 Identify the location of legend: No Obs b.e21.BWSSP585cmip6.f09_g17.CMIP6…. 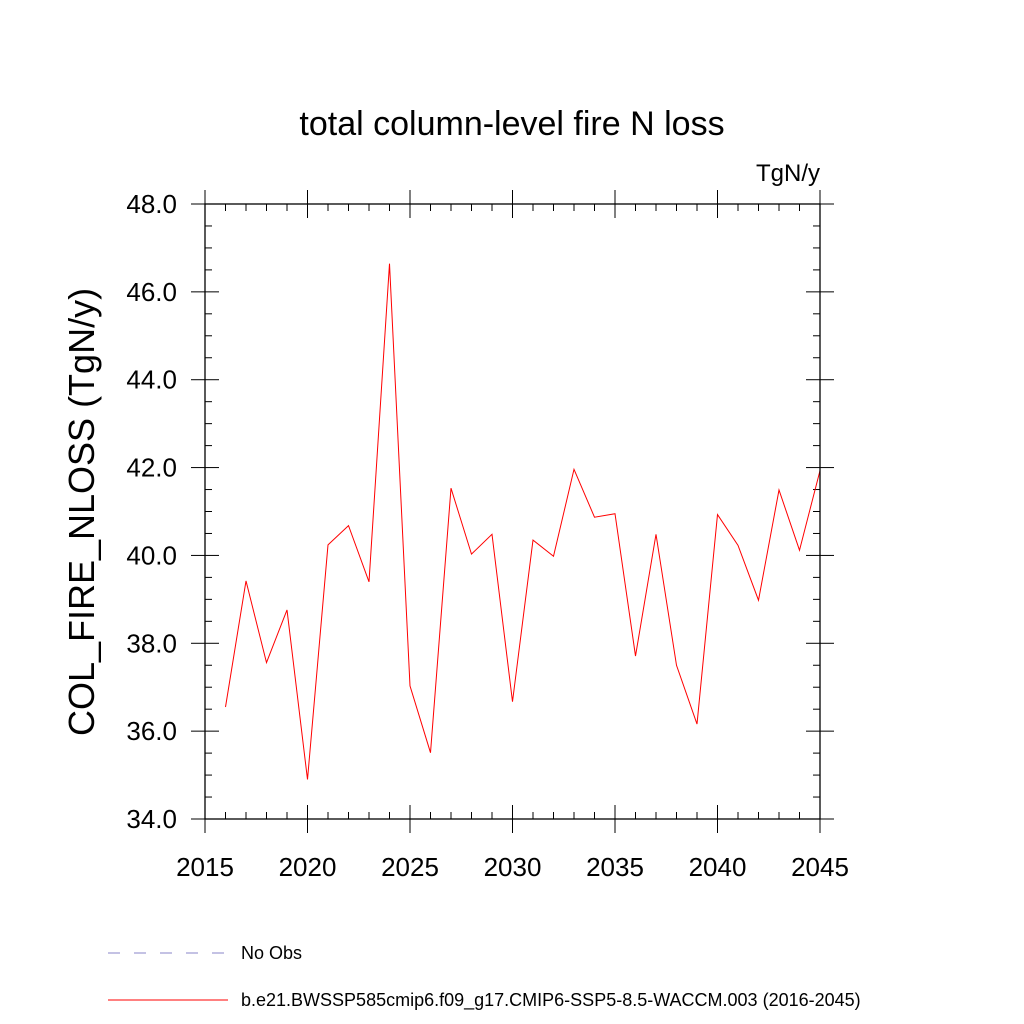
(484, 977).